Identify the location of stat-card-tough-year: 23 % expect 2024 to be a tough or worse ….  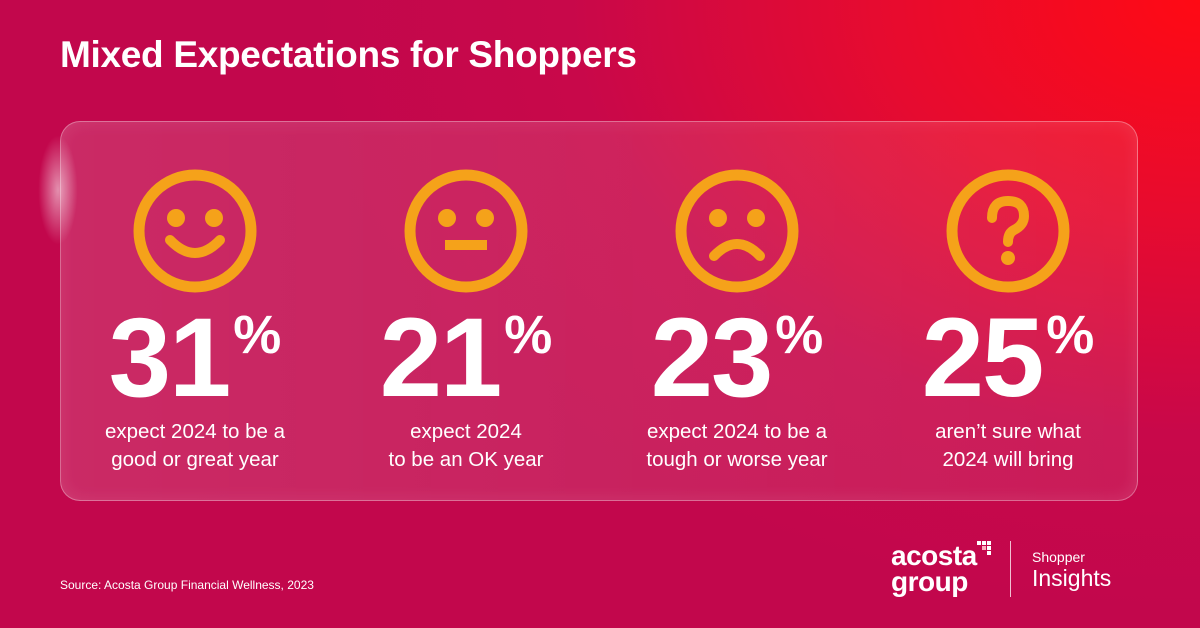
(737, 321).